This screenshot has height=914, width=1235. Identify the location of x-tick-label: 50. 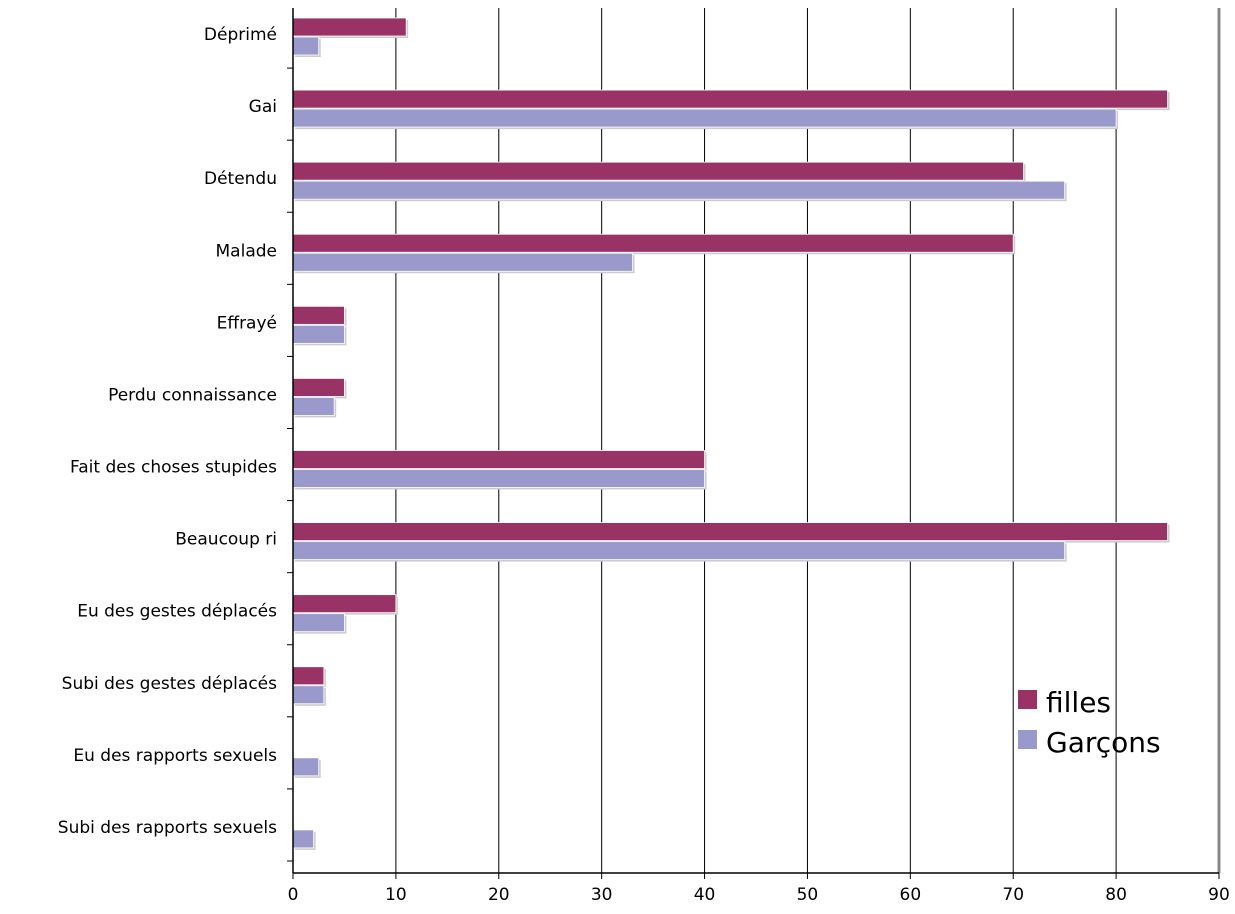
(808, 895).